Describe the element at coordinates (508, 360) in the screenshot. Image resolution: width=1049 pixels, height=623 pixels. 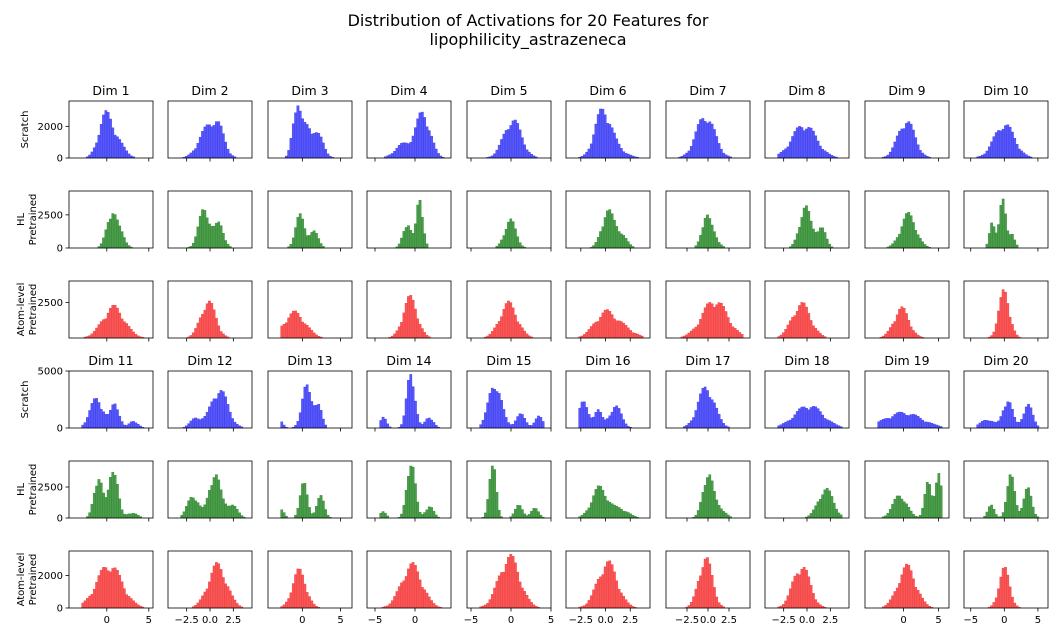
I see `dim-title-15: Dim 15` at that location.